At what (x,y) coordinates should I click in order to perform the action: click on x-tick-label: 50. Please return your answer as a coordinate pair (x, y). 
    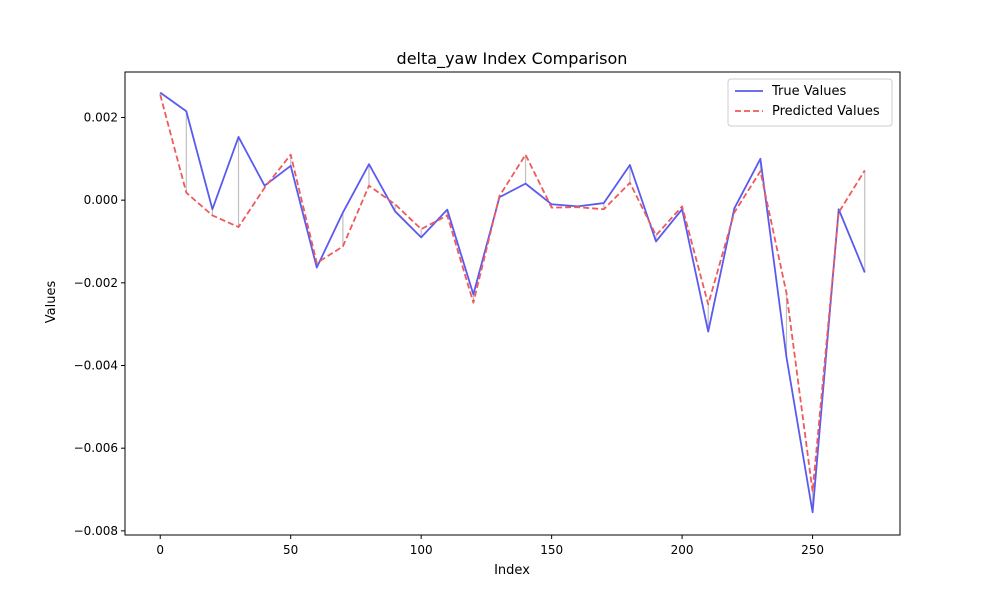
    Looking at the image, I should click on (290, 550).